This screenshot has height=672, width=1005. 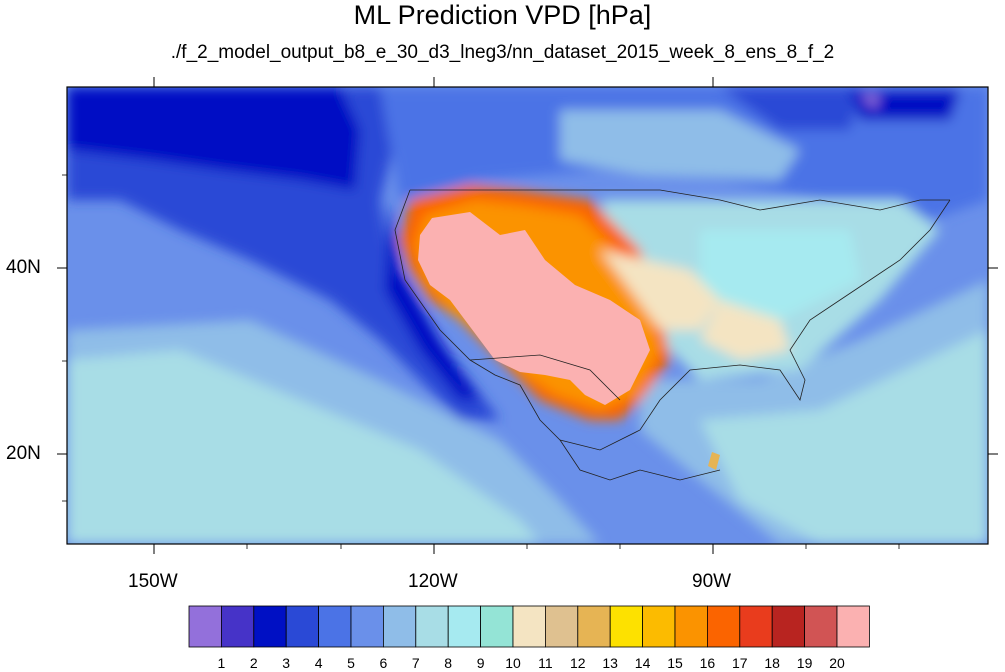 What do you see at coordinates (675, 663) in the screenshot?
I see `colorbar-label: 15` at bounding box center [675, 663].